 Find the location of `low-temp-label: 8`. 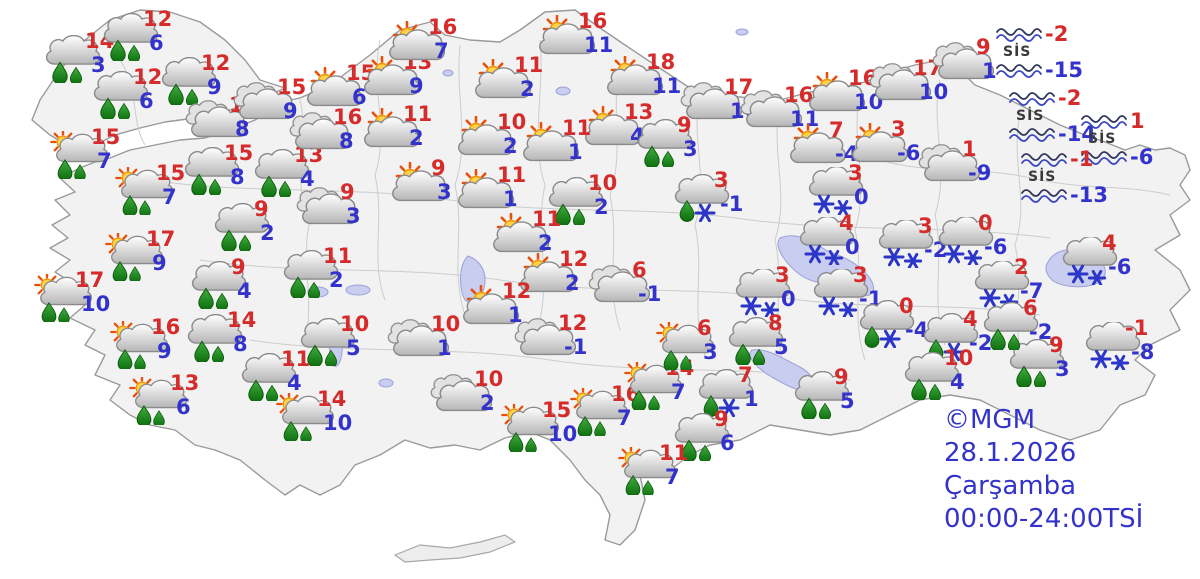

low-temp-label: 8 is located at coordinates (237, 177).